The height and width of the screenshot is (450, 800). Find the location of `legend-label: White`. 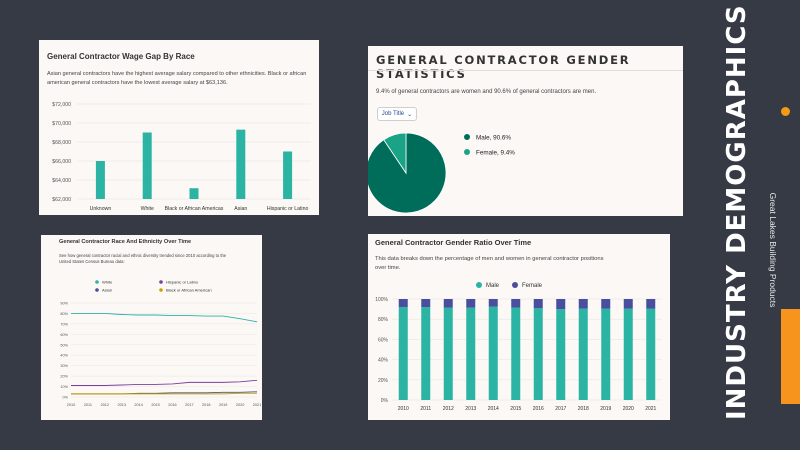

legend-label: White is located at coordinates (107, 282).